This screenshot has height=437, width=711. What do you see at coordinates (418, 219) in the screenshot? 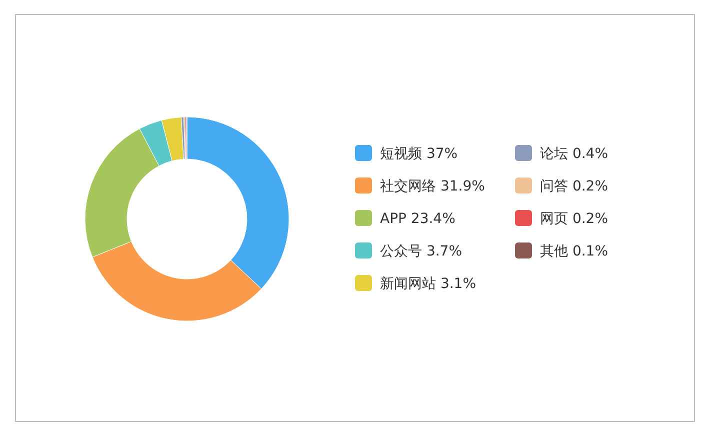
I see `legend-label: APP 23.4%` at bounding box center [418, 219].